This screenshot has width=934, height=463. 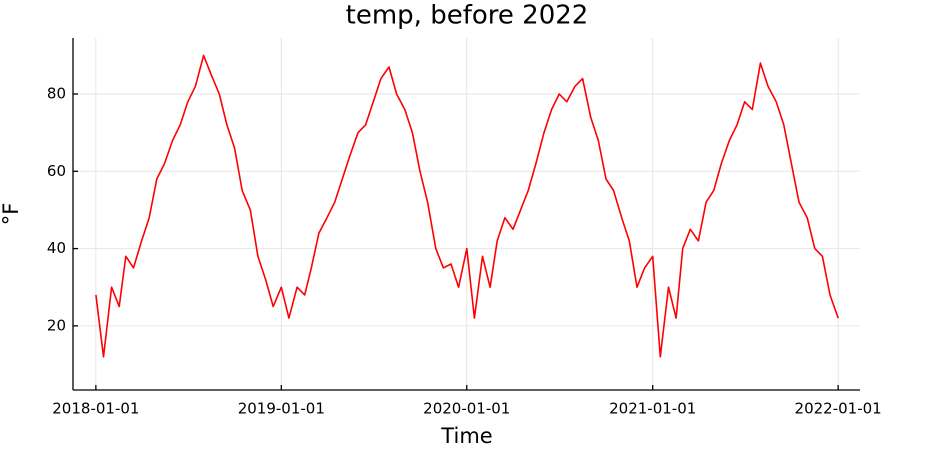 What do you see at coordinates (56, 325) in the screenshot?
I see `y-tick-label: 20` at bounding box center [56, 325].